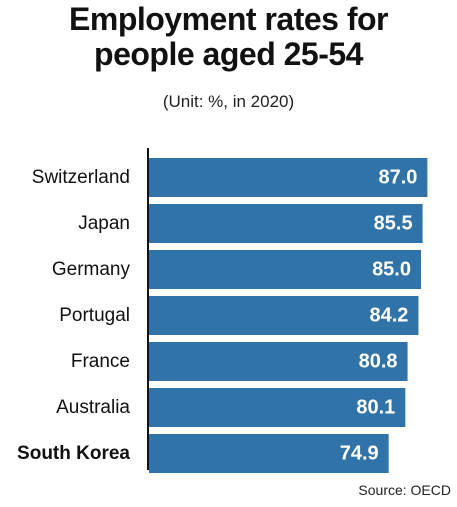  Describe the element at coordinates (378, 362) in the screenshot. I see `value-label: 80.8` at that location.